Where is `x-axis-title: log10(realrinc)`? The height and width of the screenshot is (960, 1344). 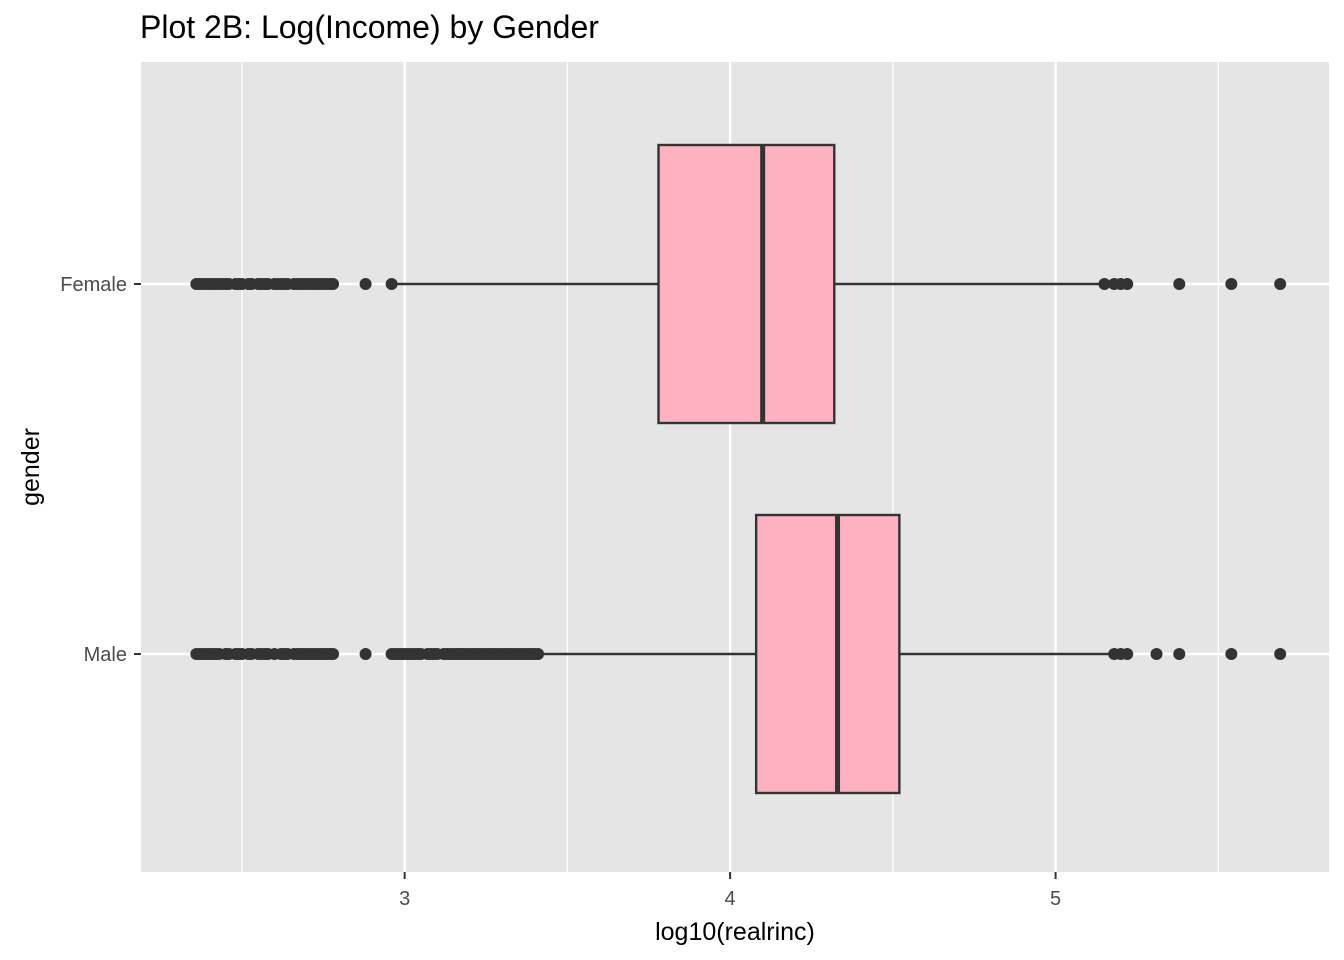 x-axis-title: log10(realrinc) is located at coordinates (735, 932).